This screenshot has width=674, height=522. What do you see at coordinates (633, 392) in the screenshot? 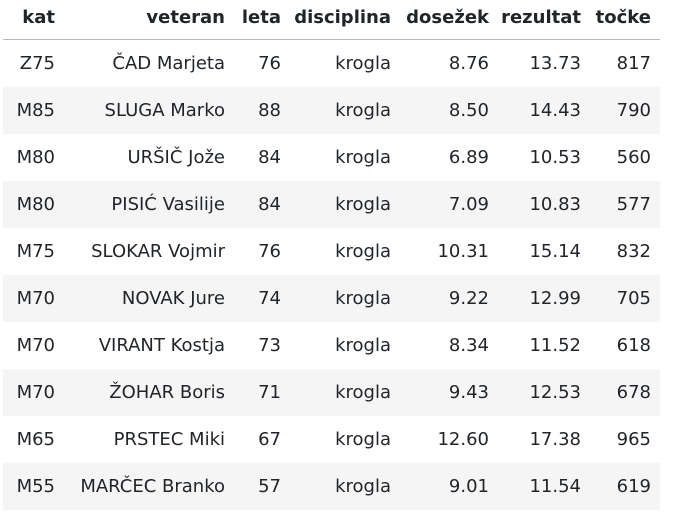
I see `cell-tocke: 678` at bounding box center [633, 392].